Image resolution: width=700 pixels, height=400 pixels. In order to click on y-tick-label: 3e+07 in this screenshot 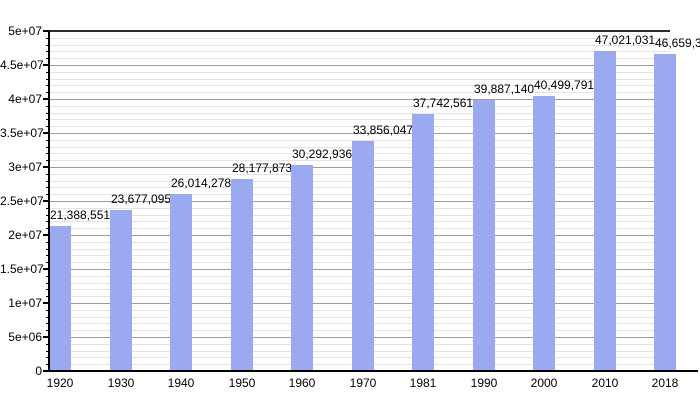, I will do `click(25, 167)`.